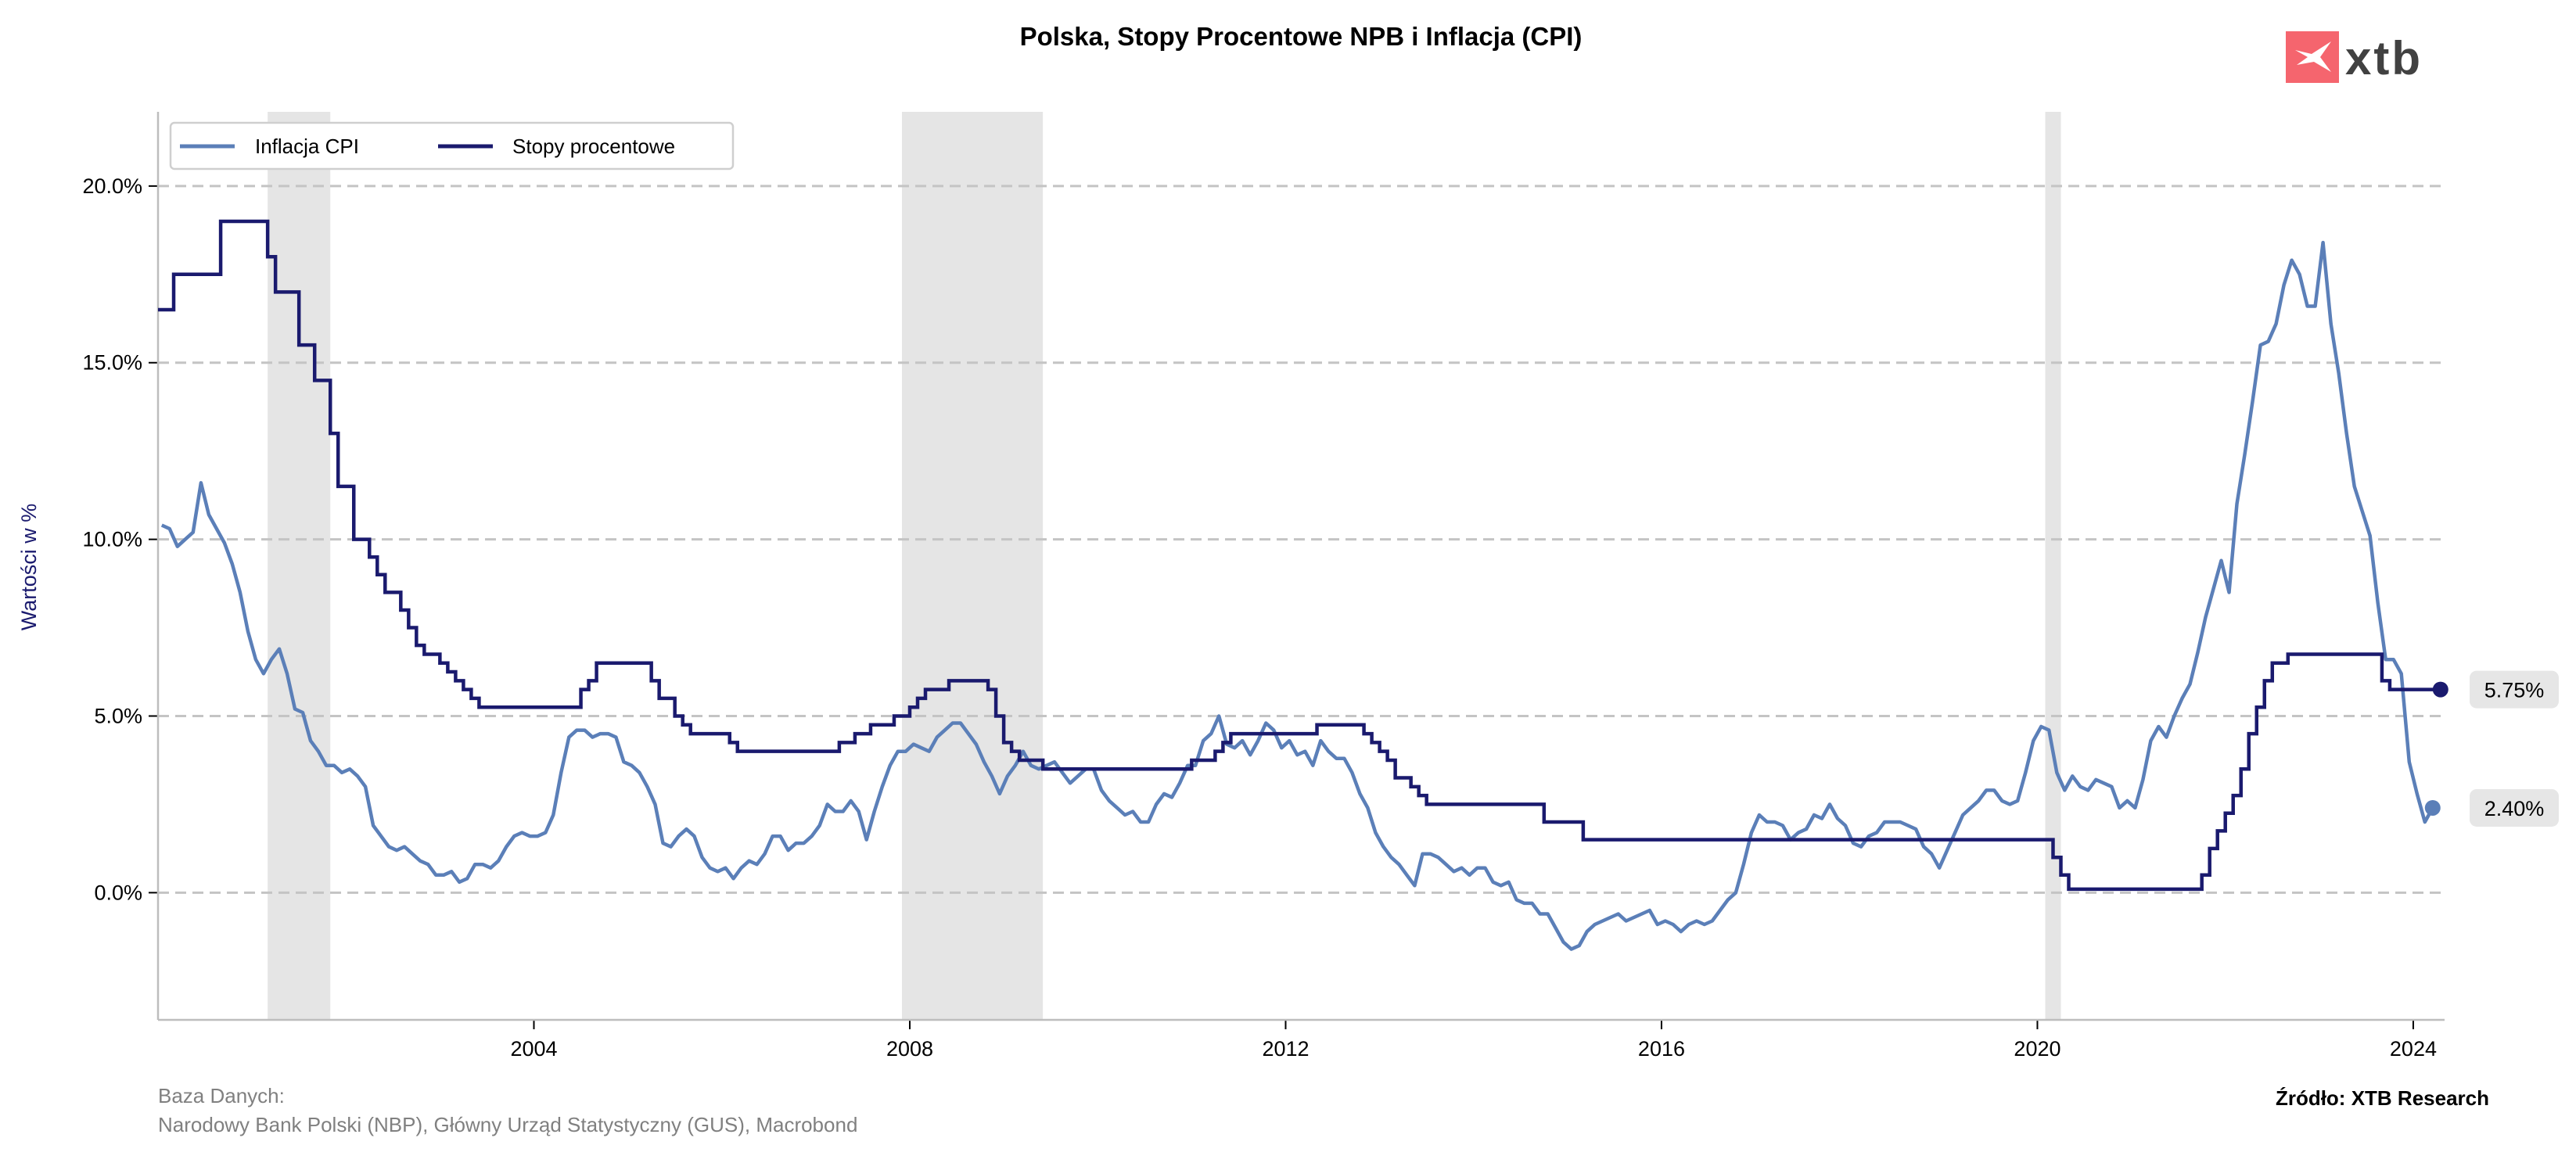  I want to click on y-axis-label: Wartości w %, so click(29, 567).